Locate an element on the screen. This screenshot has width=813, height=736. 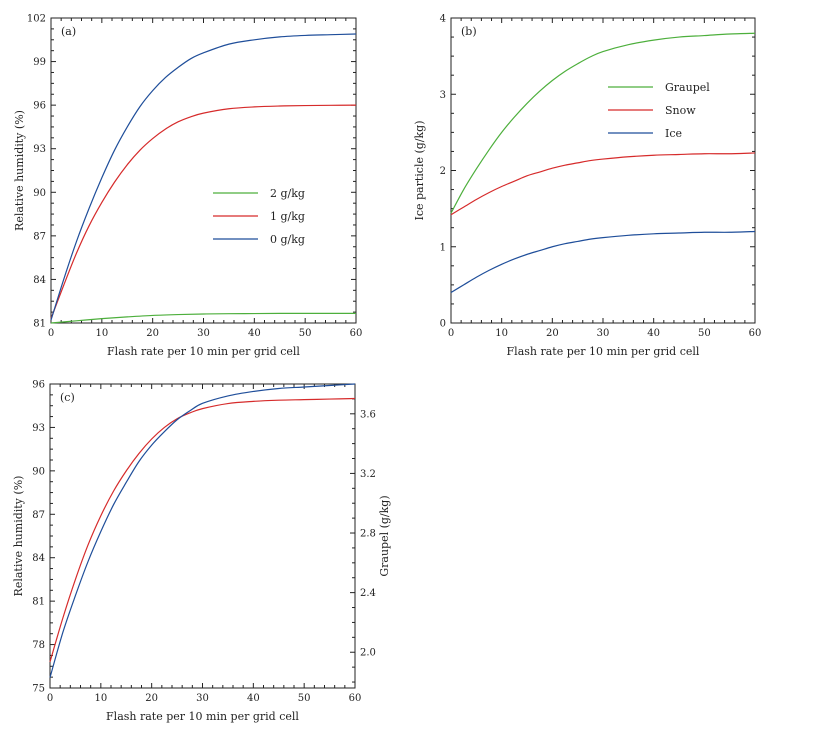
legend-label-graupel: Graupel is located at coordinates (687, 87).